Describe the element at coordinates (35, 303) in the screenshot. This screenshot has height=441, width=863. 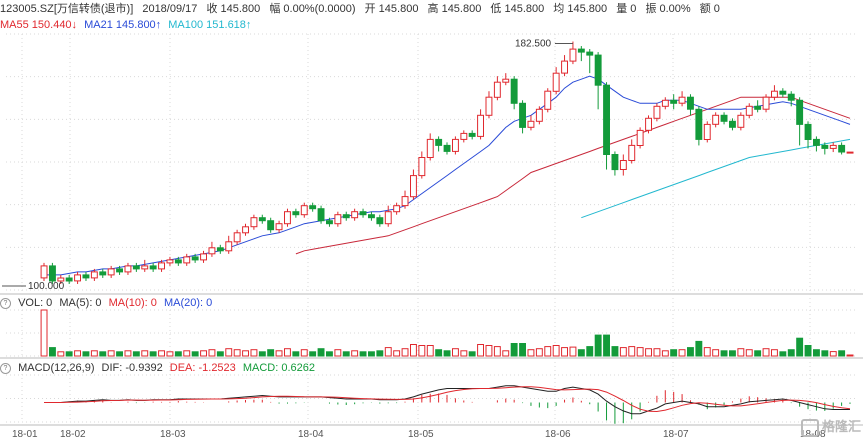
I see `vol-label: VOL: 0` at that location.